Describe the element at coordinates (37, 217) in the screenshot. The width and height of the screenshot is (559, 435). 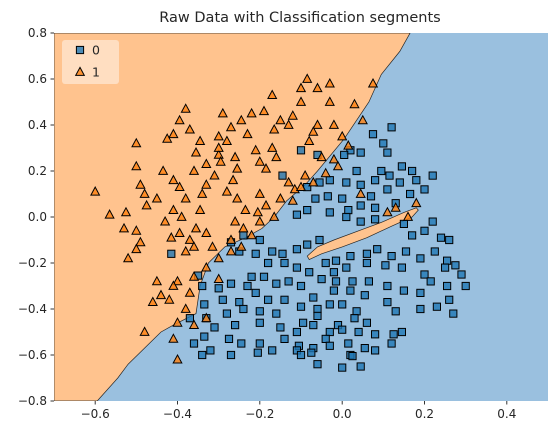
I see `y-tick-label: 0.0` at that location.